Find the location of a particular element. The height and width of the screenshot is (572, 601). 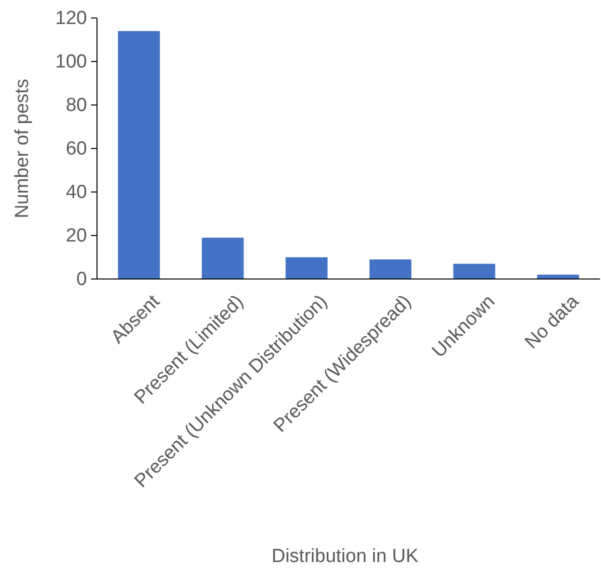

y-tick-label: 40 is located at coordinates (76, 193).